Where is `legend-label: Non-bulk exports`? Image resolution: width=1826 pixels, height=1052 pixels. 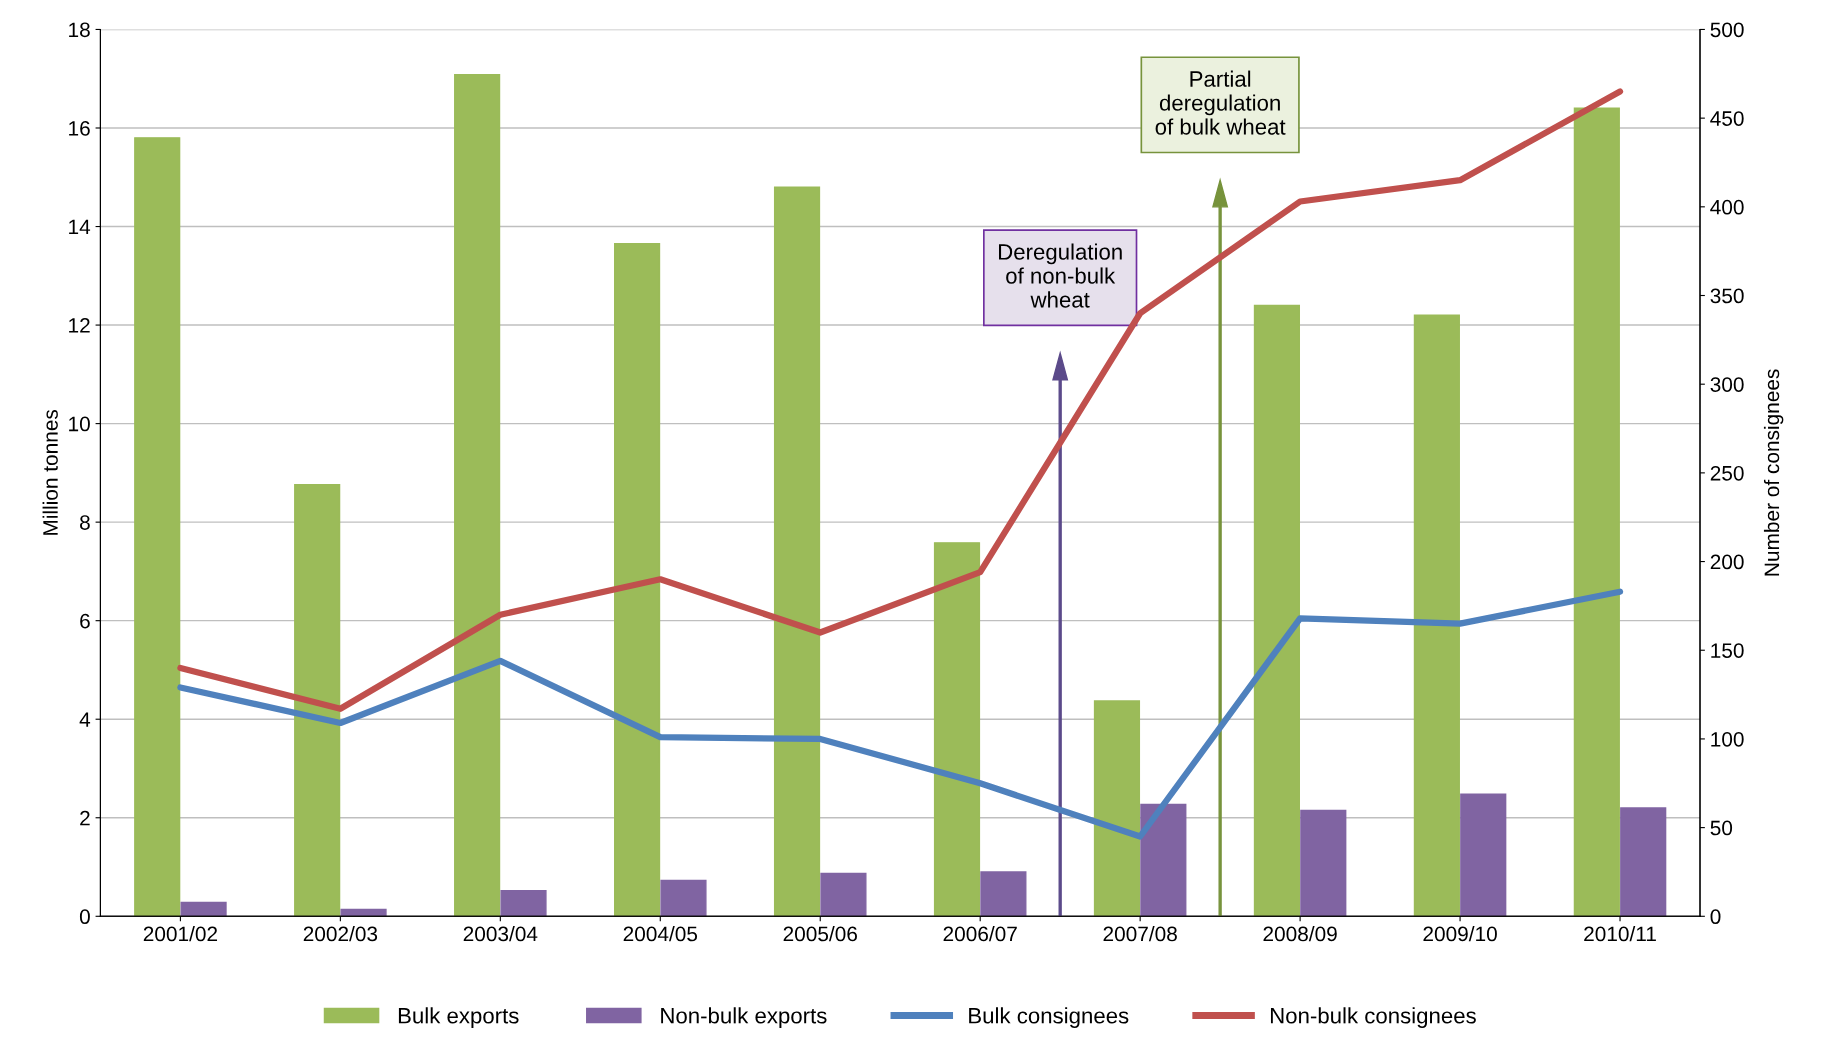
legend-label: Non-bulk exports is located at coordinates (744, 1017).